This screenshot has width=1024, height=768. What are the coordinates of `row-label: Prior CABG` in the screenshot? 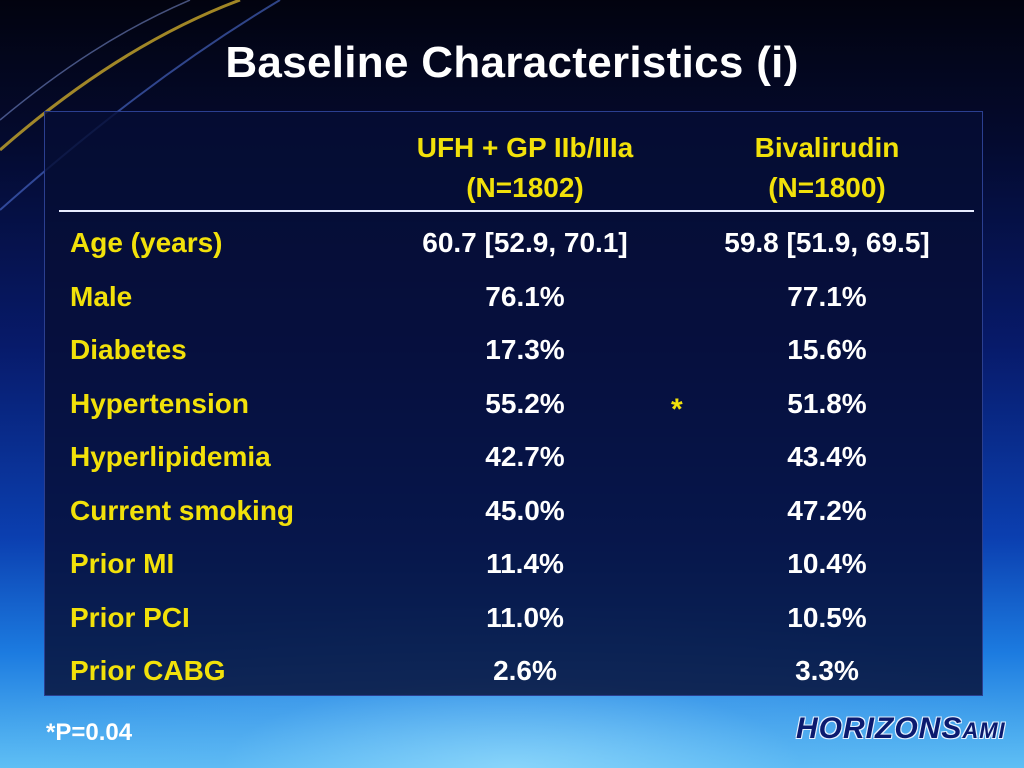 It's located at (148, 670).